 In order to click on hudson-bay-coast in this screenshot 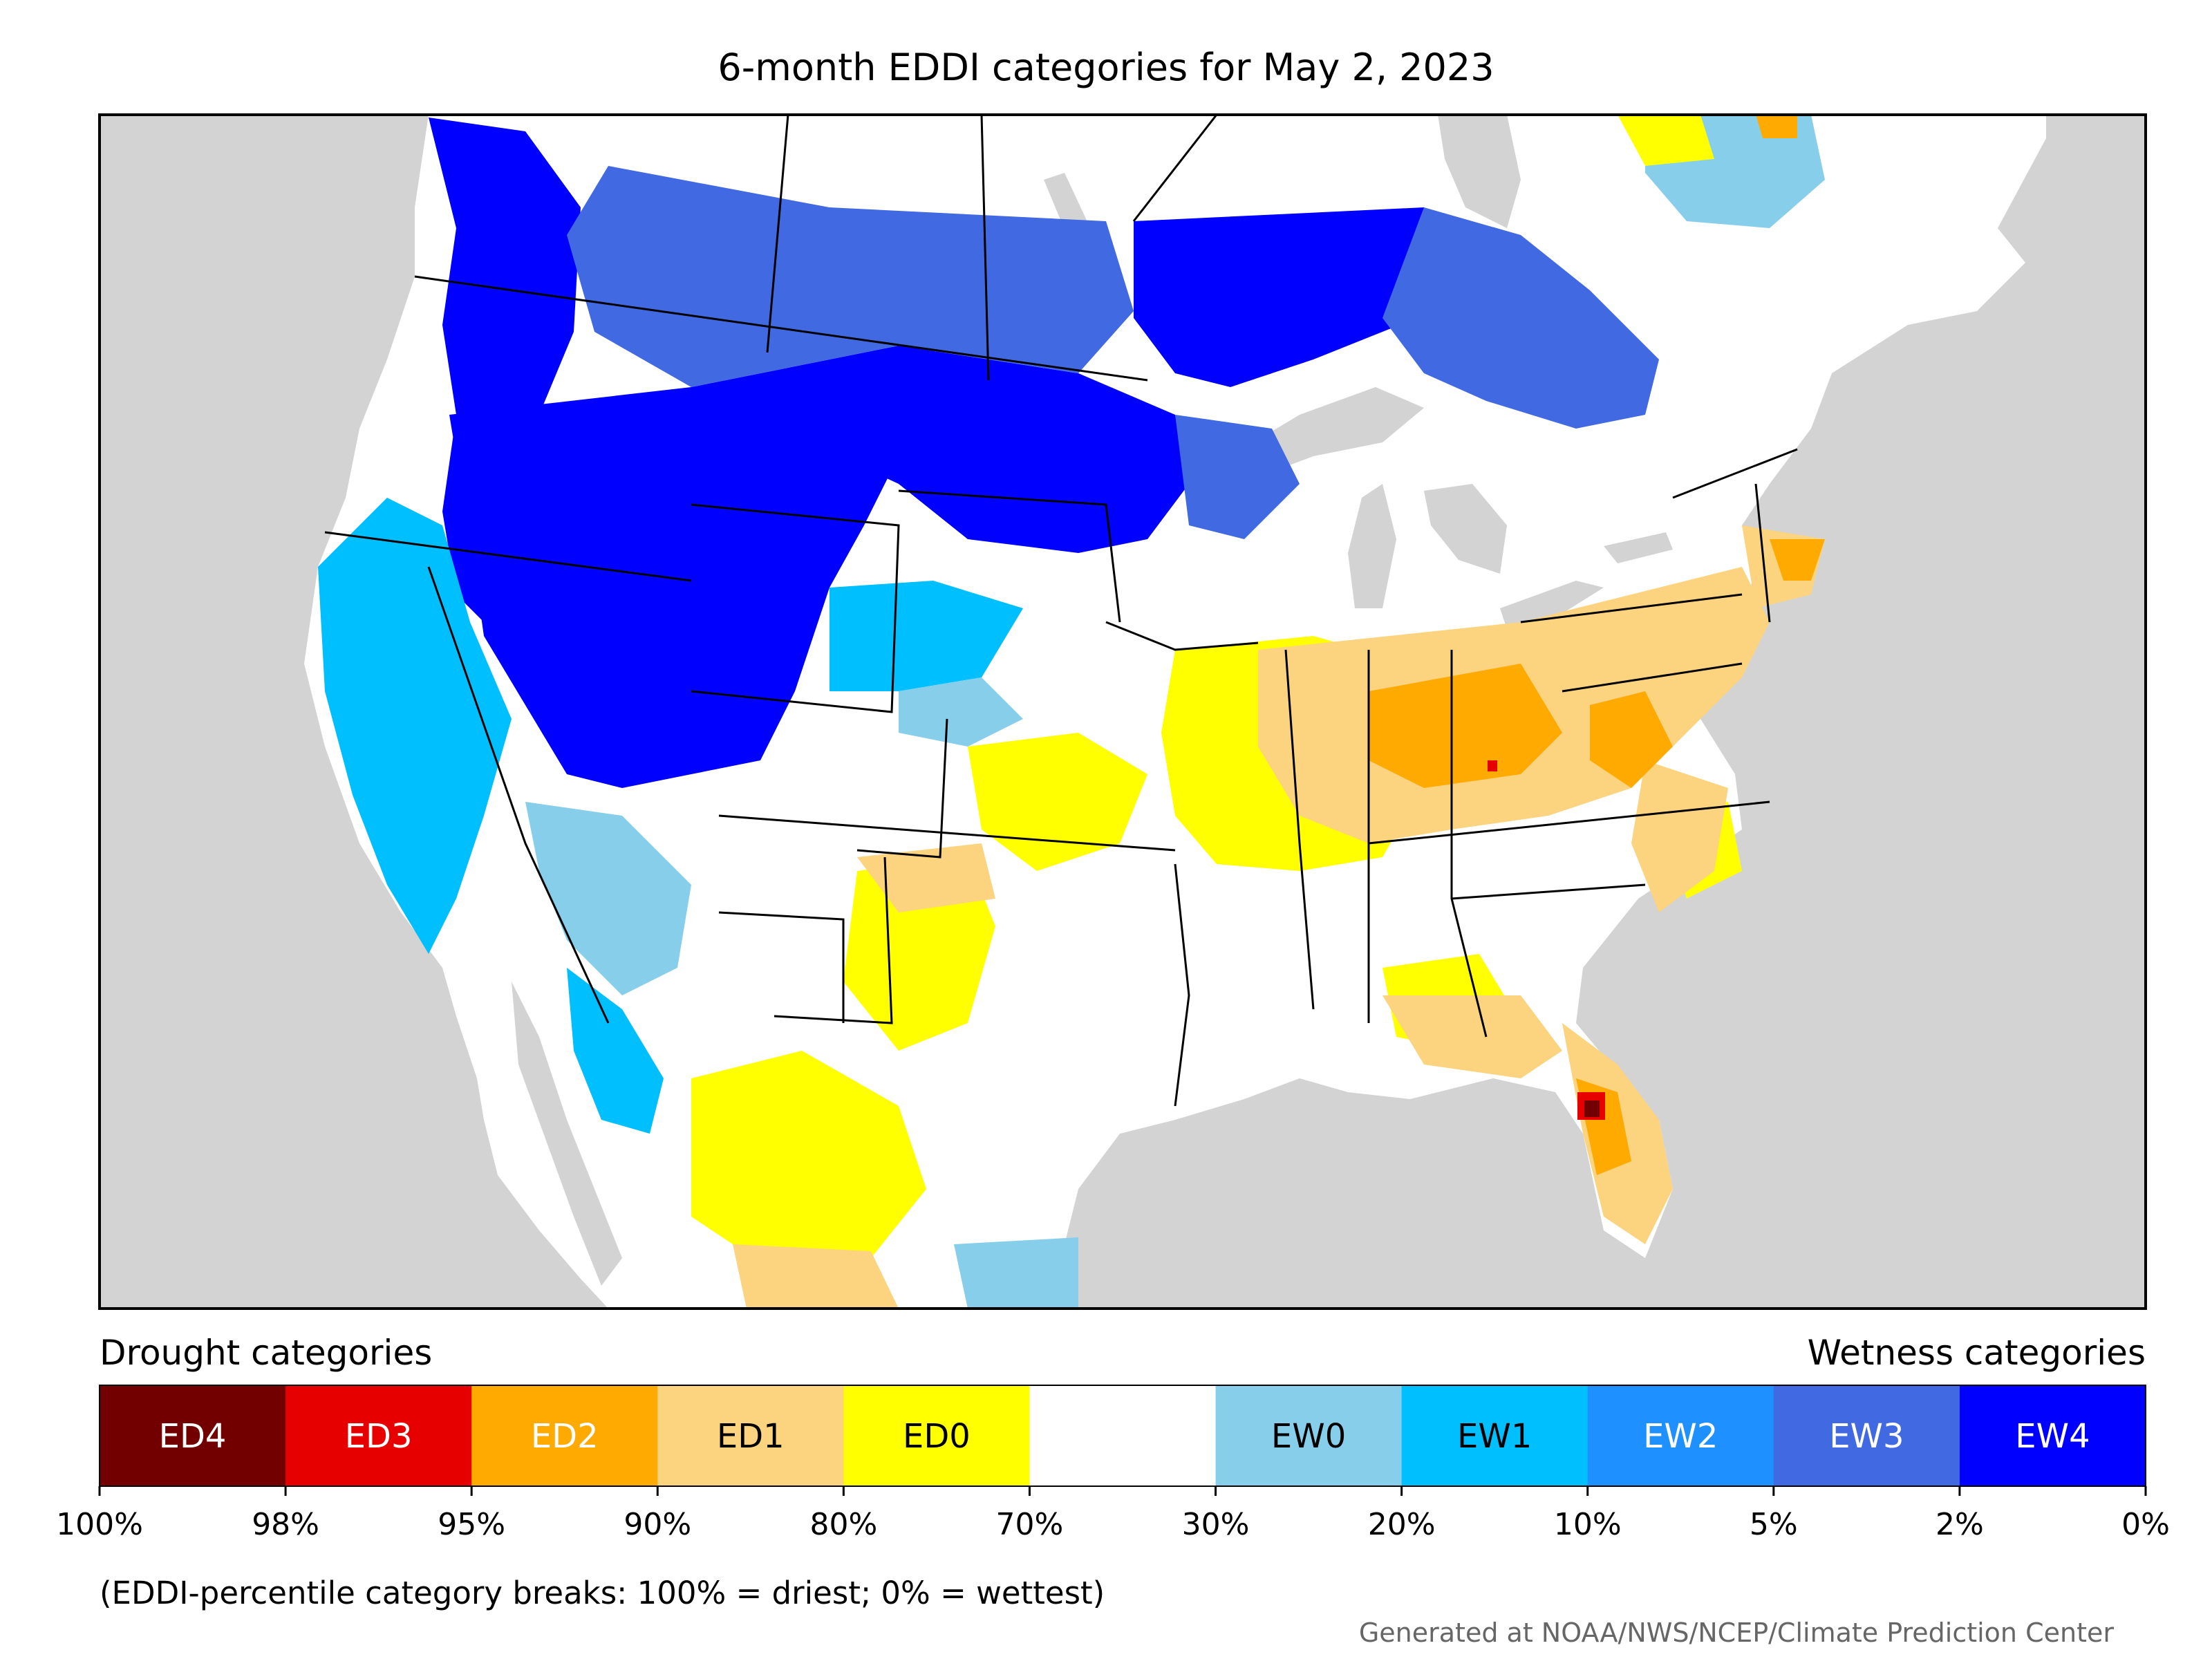, I will do `click(1479, 171)`.